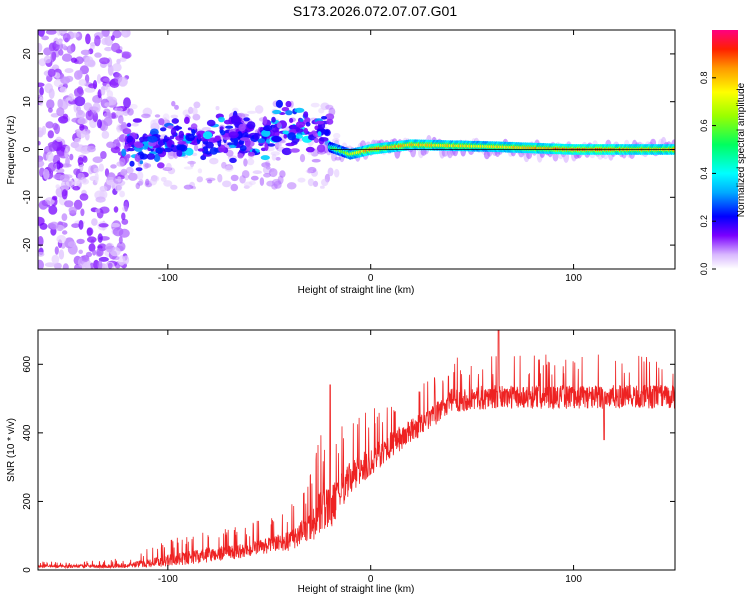  Describe the element at coordinates (704, 269) in the screenshot. I see `colorbar-tick-label: 0.0` at that location.